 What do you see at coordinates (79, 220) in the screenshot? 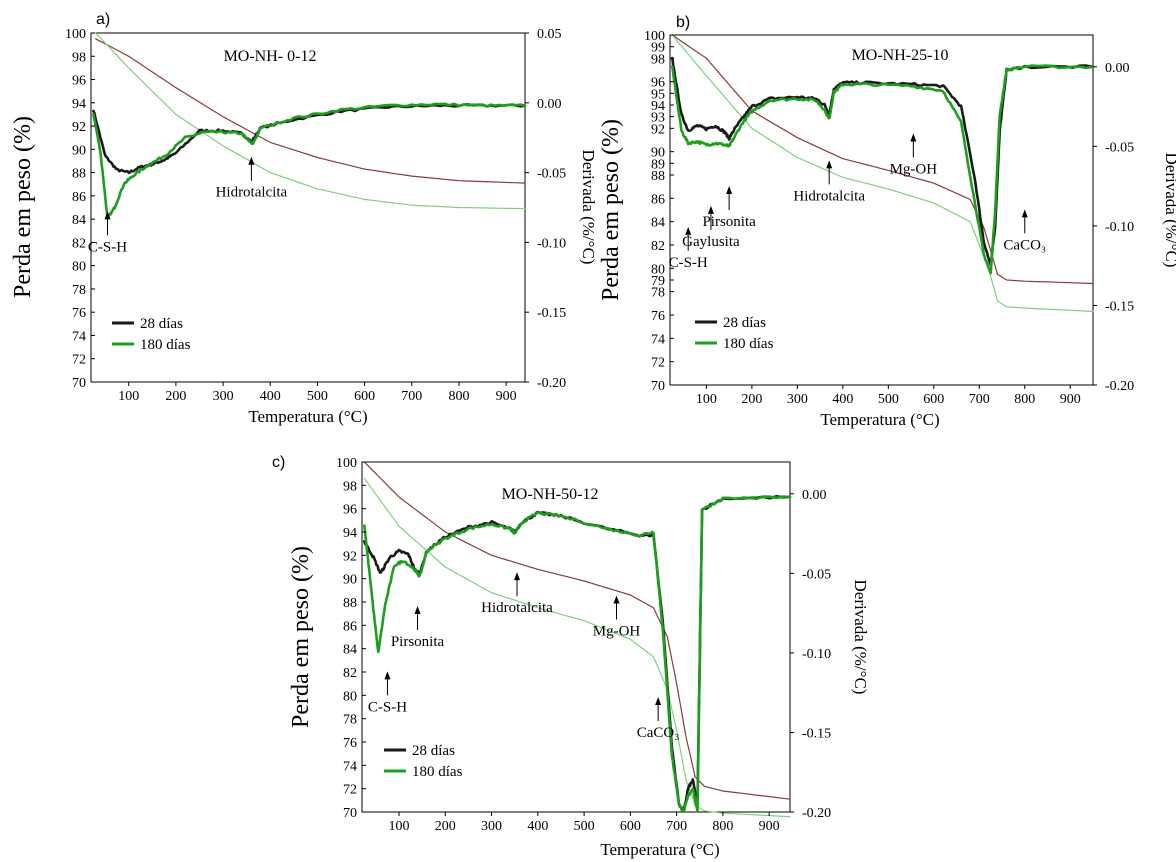
I see `y-tick-label: 84` at bounding box center [79, 220].